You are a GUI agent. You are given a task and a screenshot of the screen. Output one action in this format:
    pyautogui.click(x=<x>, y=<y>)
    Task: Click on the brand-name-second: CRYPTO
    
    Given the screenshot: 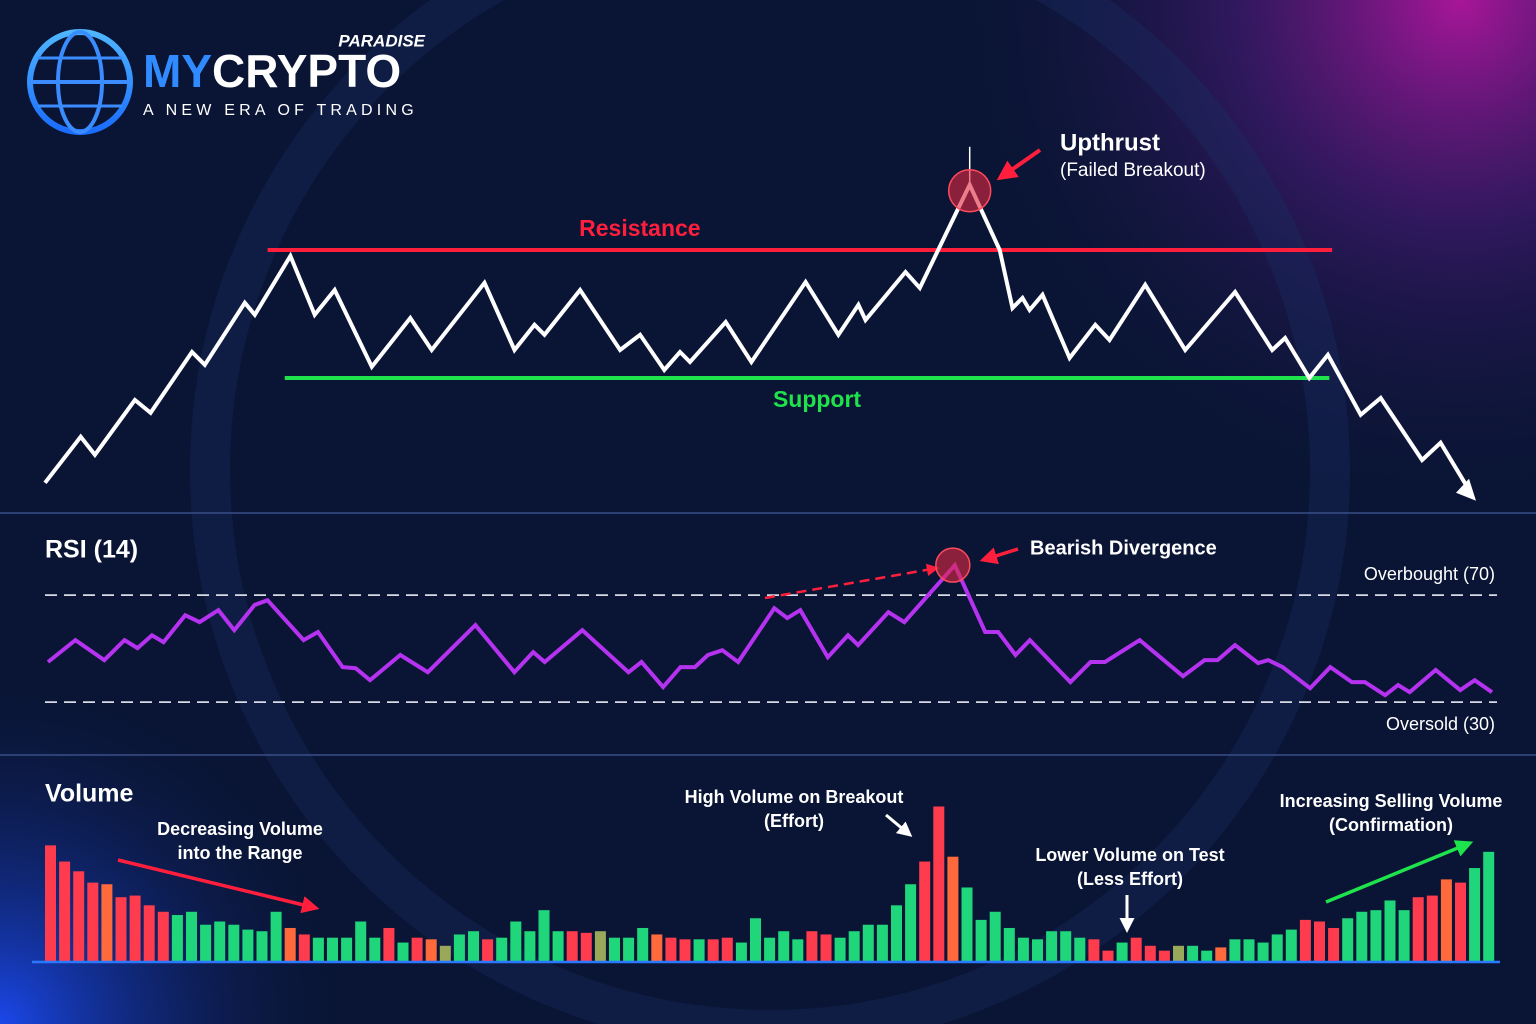 What is the action you would take?
    pyautogui.click(x=306, y=71)
    